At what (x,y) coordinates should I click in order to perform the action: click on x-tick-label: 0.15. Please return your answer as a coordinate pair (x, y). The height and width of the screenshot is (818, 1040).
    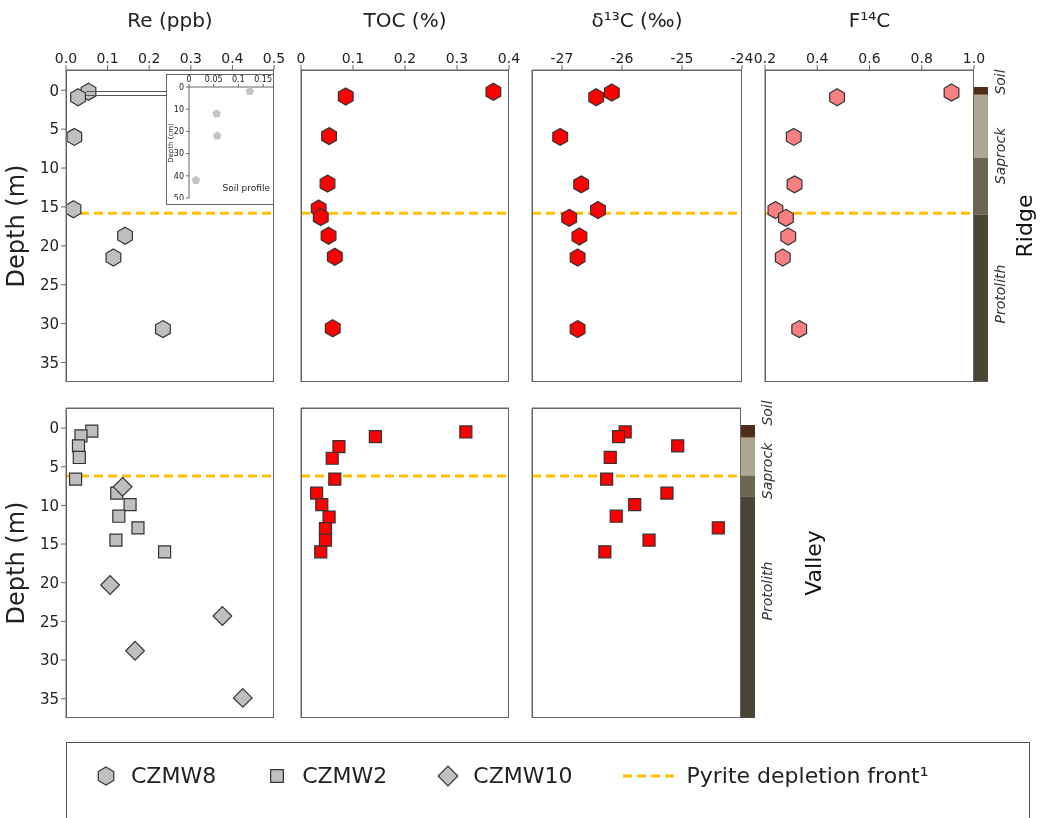
    Looking at the image, I should click on (263, 79).